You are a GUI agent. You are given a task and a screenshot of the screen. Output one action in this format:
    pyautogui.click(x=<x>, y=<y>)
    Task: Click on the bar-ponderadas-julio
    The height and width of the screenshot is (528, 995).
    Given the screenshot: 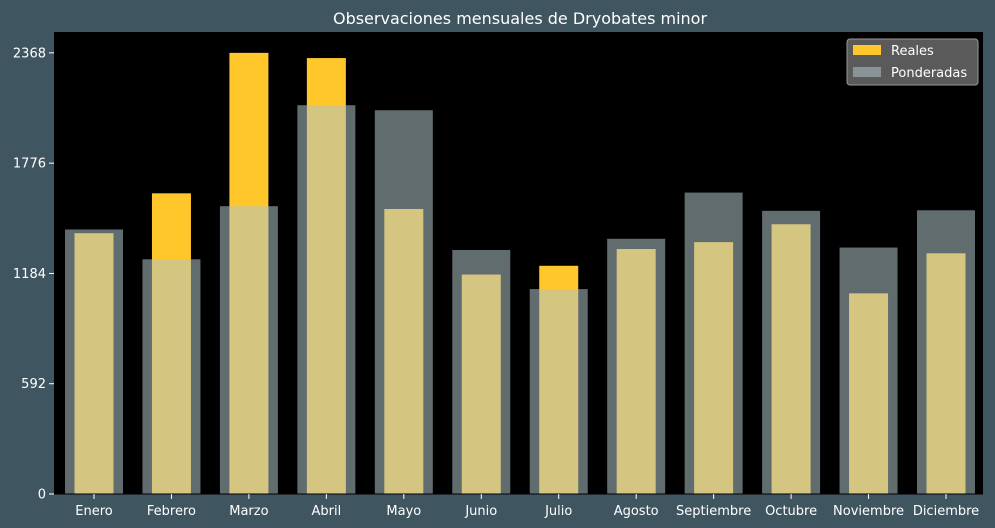 What is the action you would take?
    pyautogui.click(x=558, y=391)
    